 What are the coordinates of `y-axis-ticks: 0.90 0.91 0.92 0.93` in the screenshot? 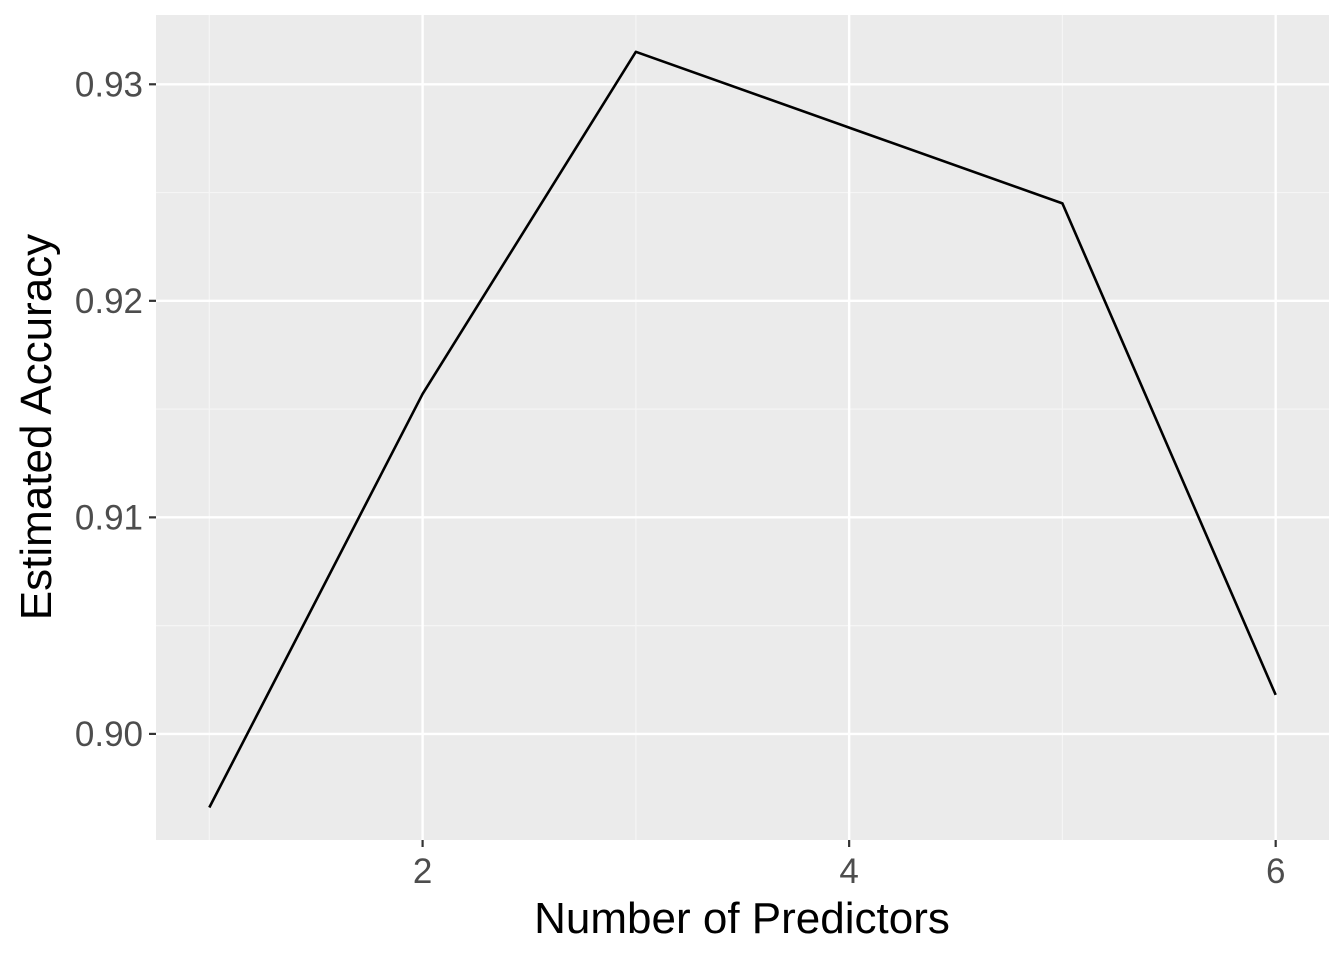 It's located at (115, 409).